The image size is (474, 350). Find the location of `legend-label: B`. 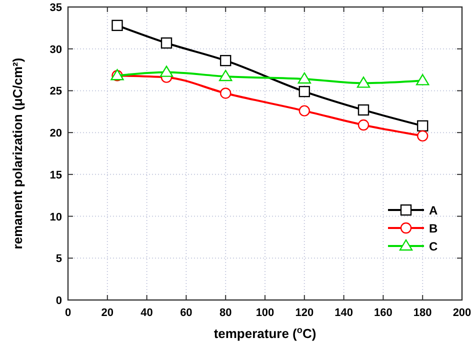

legend-label: B is located at coordinates (433, 229).